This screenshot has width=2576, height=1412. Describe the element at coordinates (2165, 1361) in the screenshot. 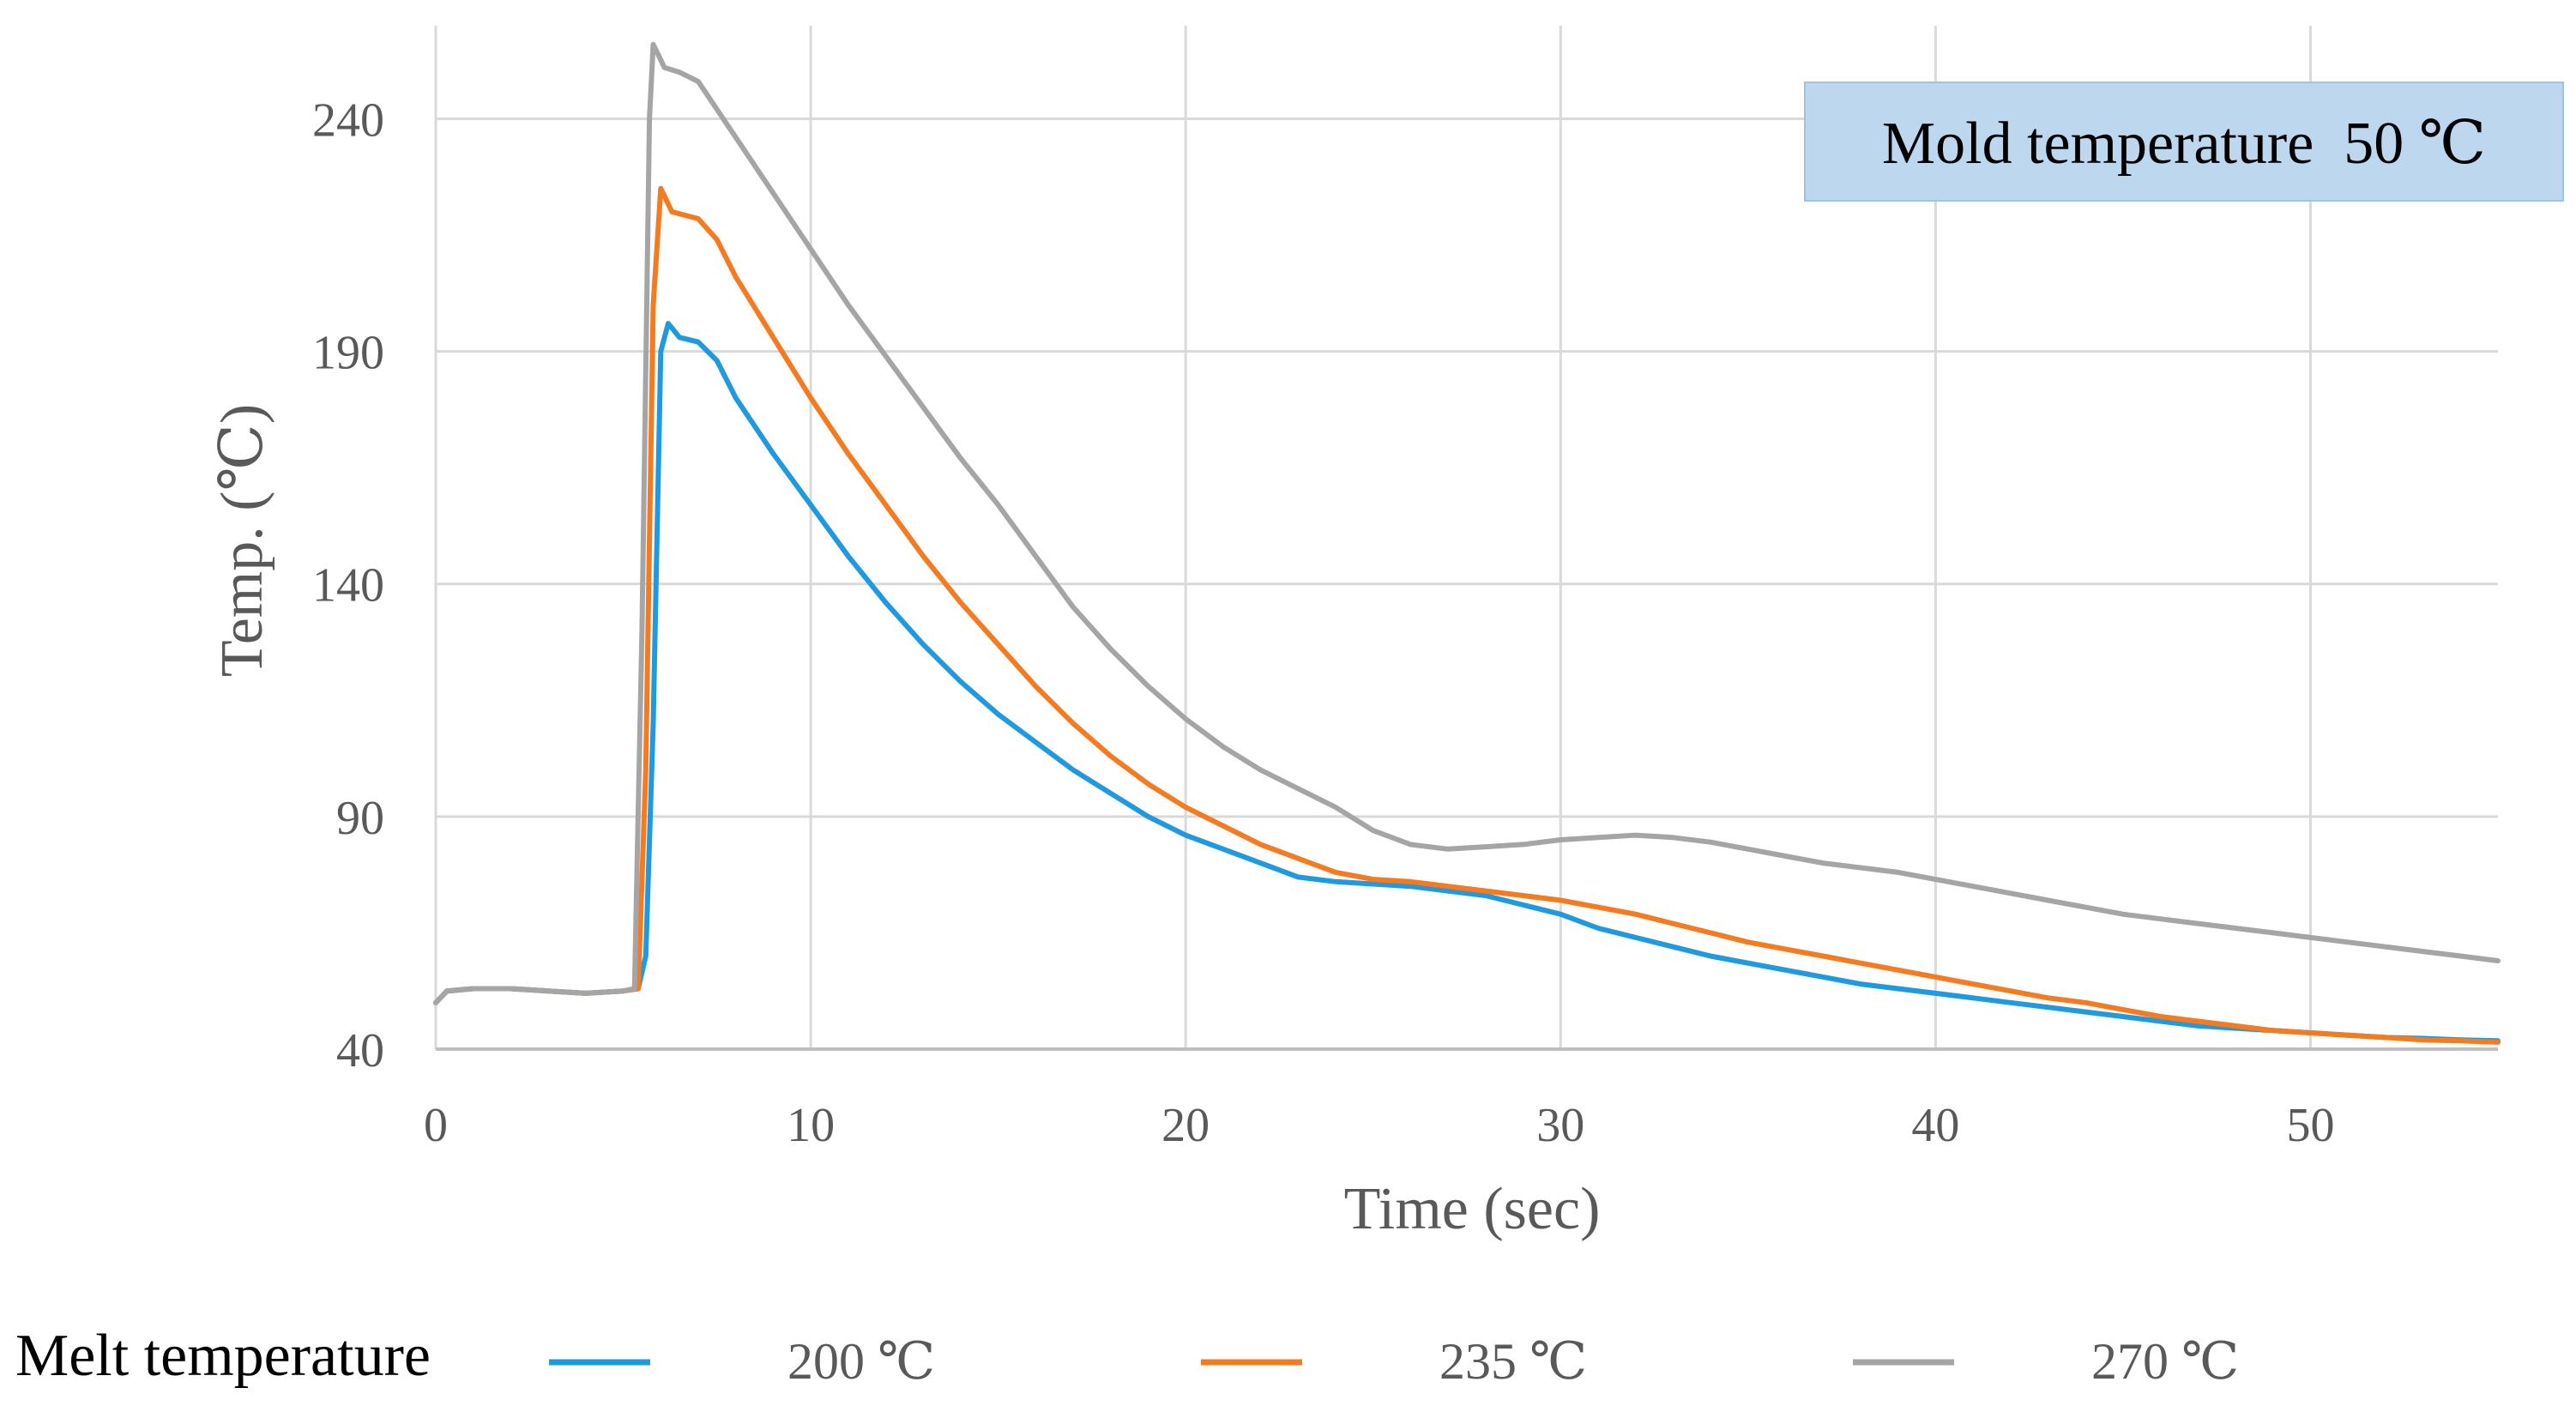

I see `legend-label: 270 ℃` at that location.